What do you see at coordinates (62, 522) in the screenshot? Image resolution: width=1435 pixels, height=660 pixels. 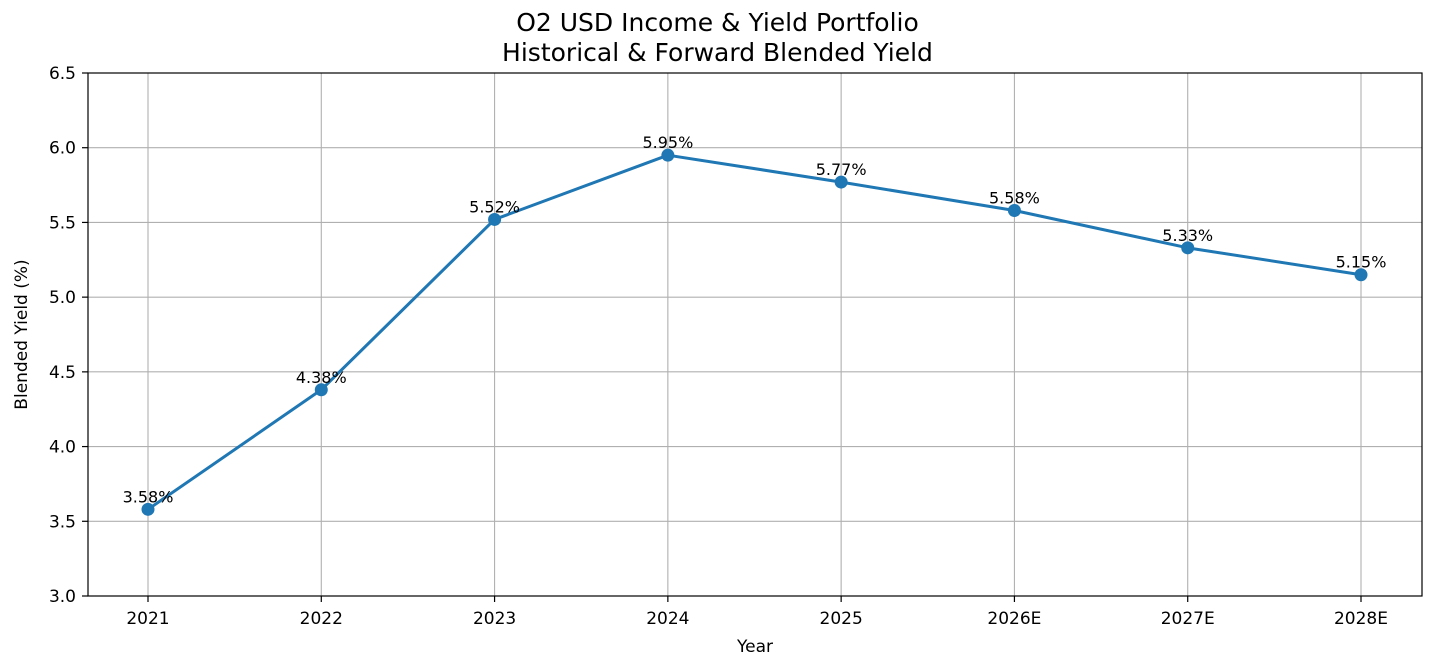 I see `y-tick-label: 3.5` at bounding box center [62, 522].